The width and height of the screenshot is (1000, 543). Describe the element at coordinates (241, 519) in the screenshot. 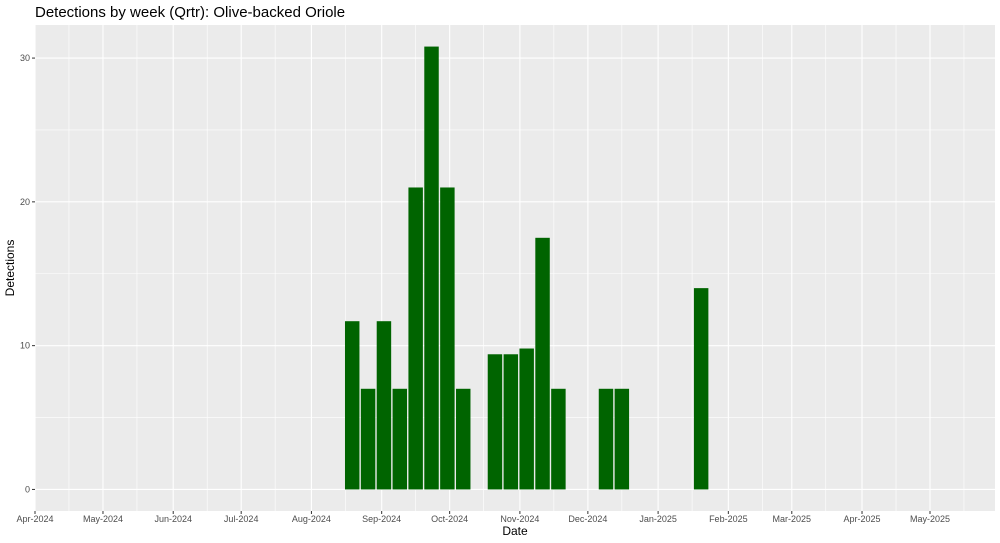

I see `x-tick-label: Jul-2024` at that location.